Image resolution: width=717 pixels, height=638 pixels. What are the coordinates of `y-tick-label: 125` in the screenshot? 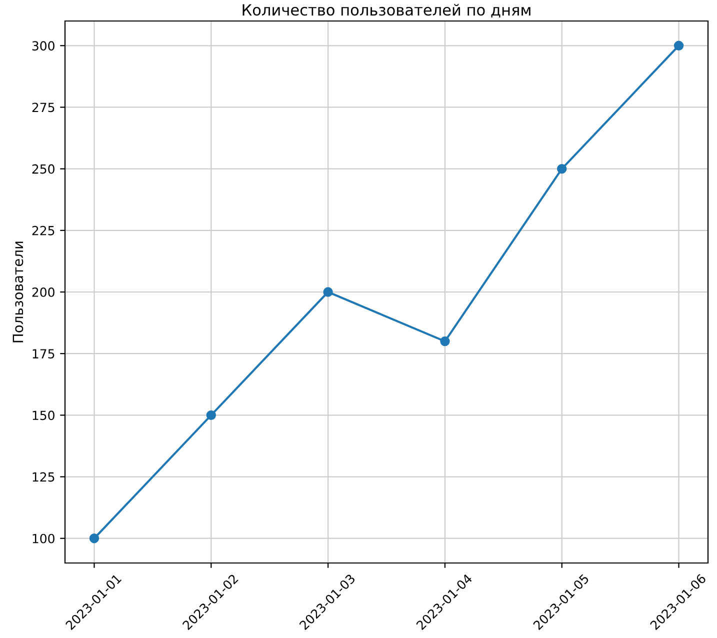 It's located at (43, 477).